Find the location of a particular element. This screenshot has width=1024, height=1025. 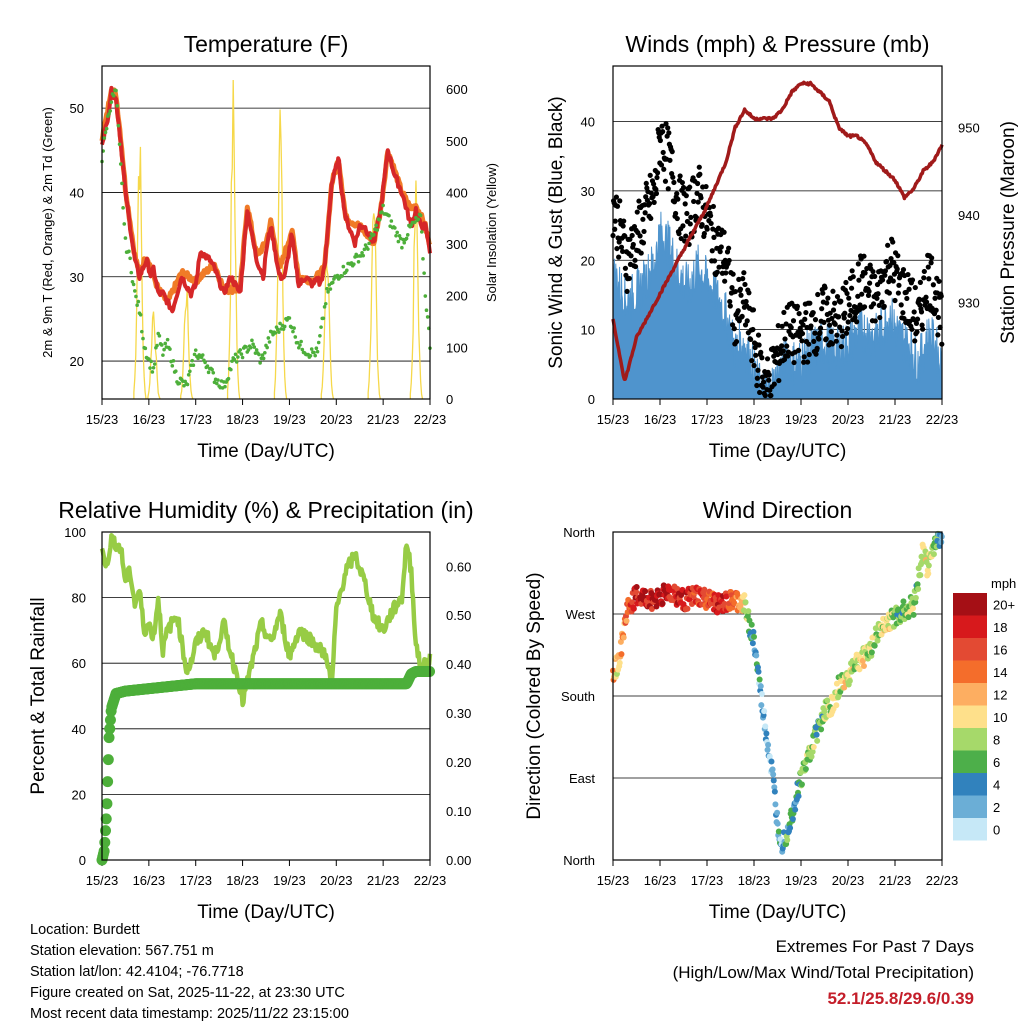

temp-y2tick-label: 400 is located at coordinates (457, 192).